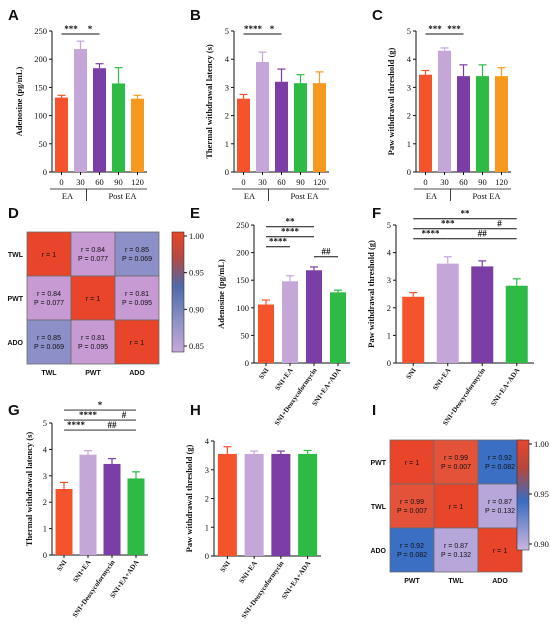  What do you see at coordinates (100, 405) in the screenshot?
I see `significance-label: *` at bounding box center [100, 405].